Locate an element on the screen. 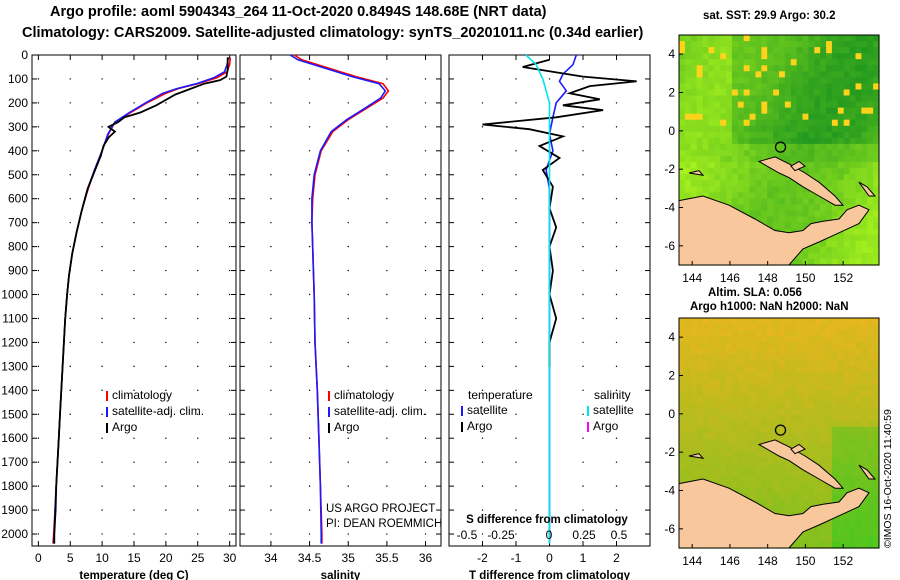  sst_map-land-new-guinea is located at coordinates (774, 230).